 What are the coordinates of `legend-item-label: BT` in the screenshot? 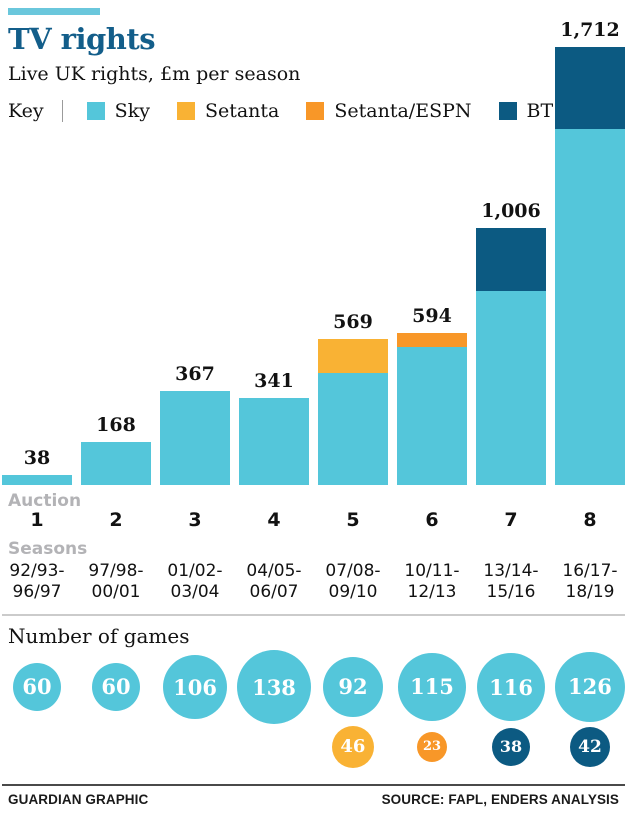 It's located at (540, 111).